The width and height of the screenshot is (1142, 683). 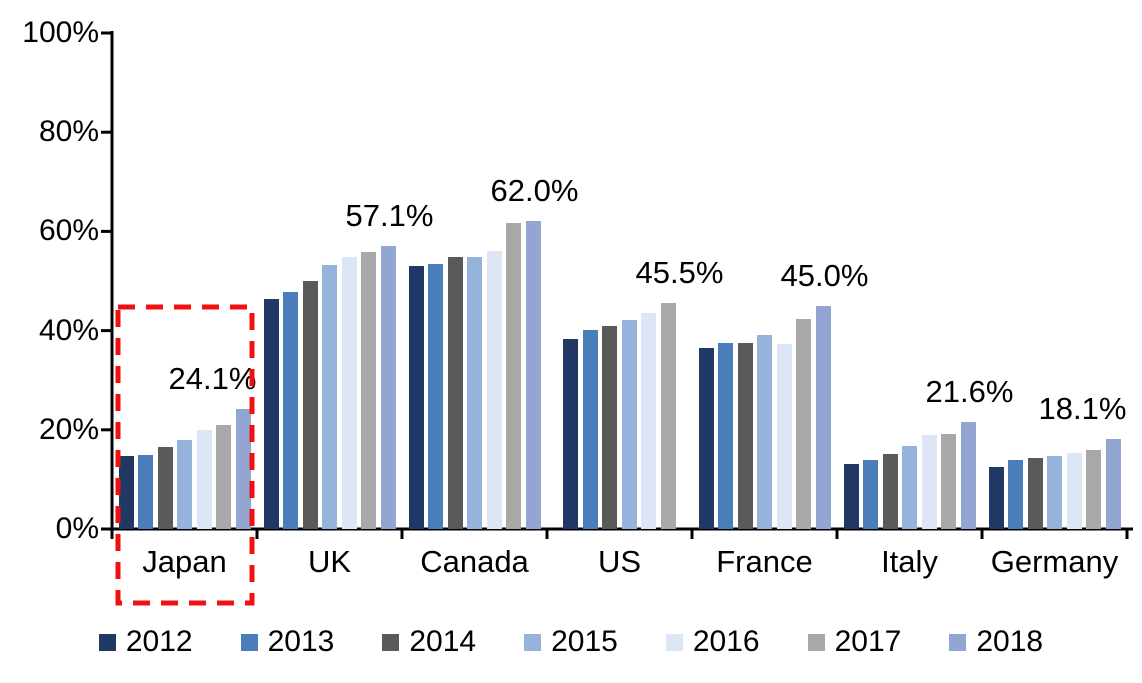 I want to click on data-label-germany: 18.1%, so click(x=1082, y=409).